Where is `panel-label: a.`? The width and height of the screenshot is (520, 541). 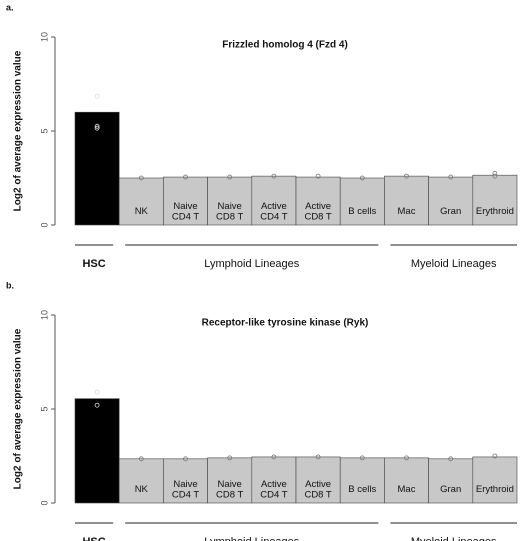 panel-label: a. is located at coordinates (10, 7).